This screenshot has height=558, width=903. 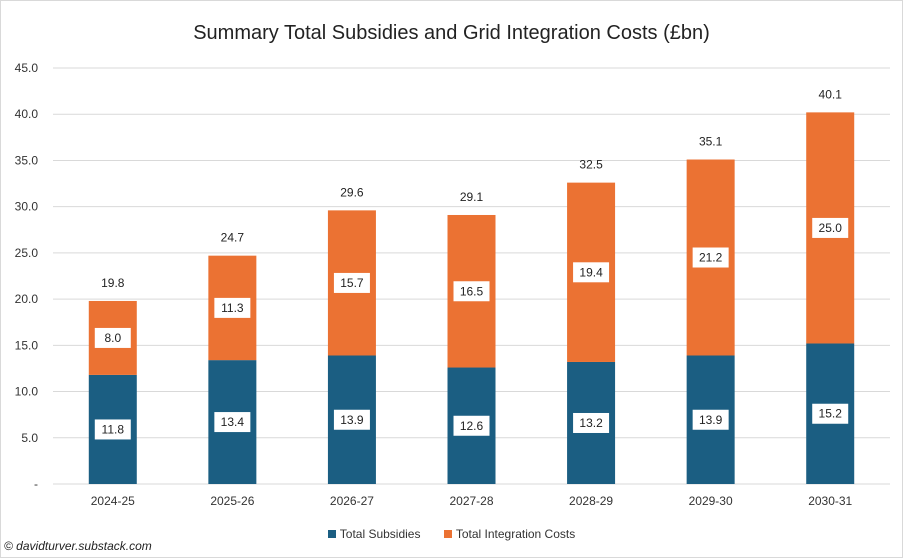 What do you see at coordinates (711, 142) in the screenshot?
I see `total-label: 35.1` at bounding box center [711, 142].